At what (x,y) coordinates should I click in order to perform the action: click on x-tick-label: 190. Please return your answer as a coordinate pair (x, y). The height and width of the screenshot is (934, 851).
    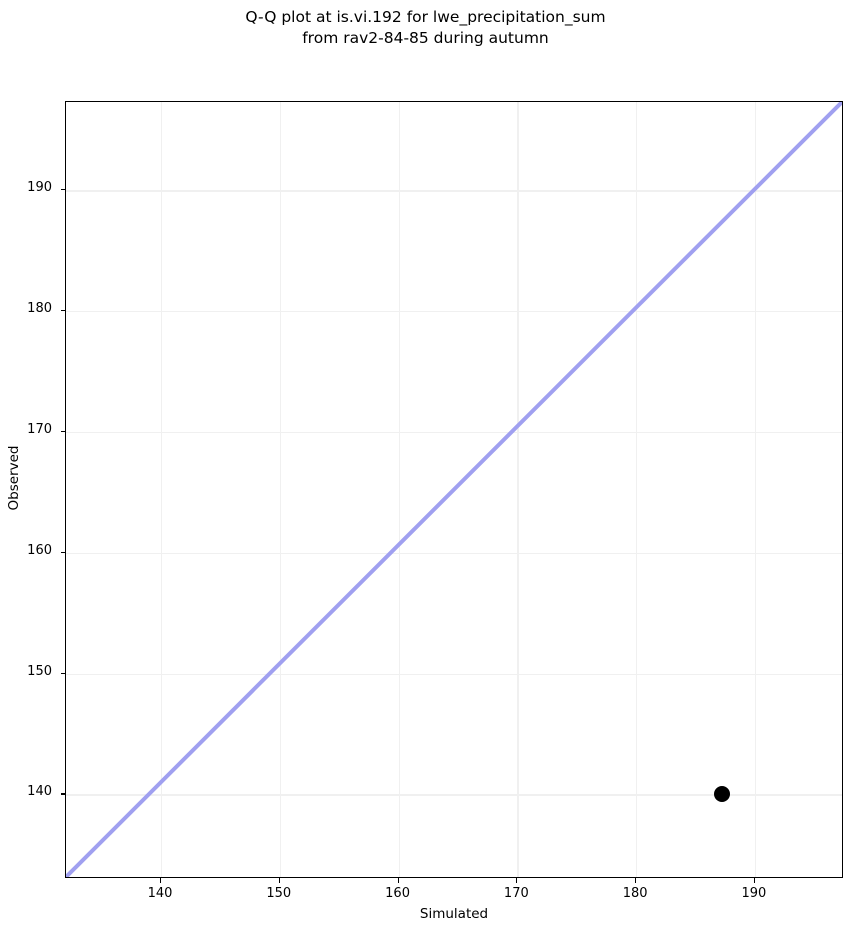
    Looking at the image, I should click on (754, 893).